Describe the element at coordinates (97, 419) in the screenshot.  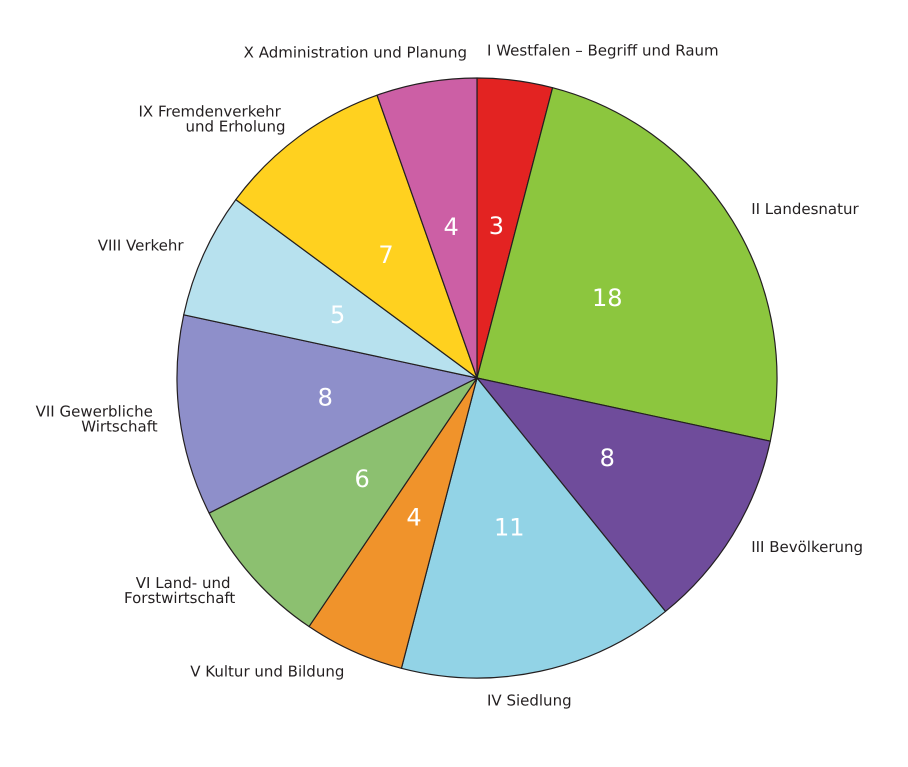
I see `slice-label: VII Gewerbliche Wirtschaft` at that location.